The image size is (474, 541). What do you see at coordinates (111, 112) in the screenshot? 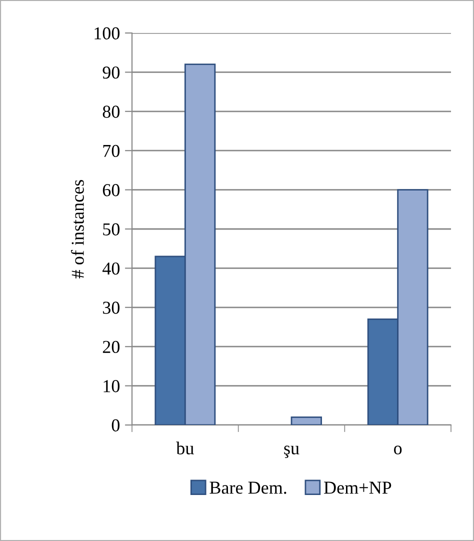
I see `y-tick-label: 80` at bounding box center [111, 112].